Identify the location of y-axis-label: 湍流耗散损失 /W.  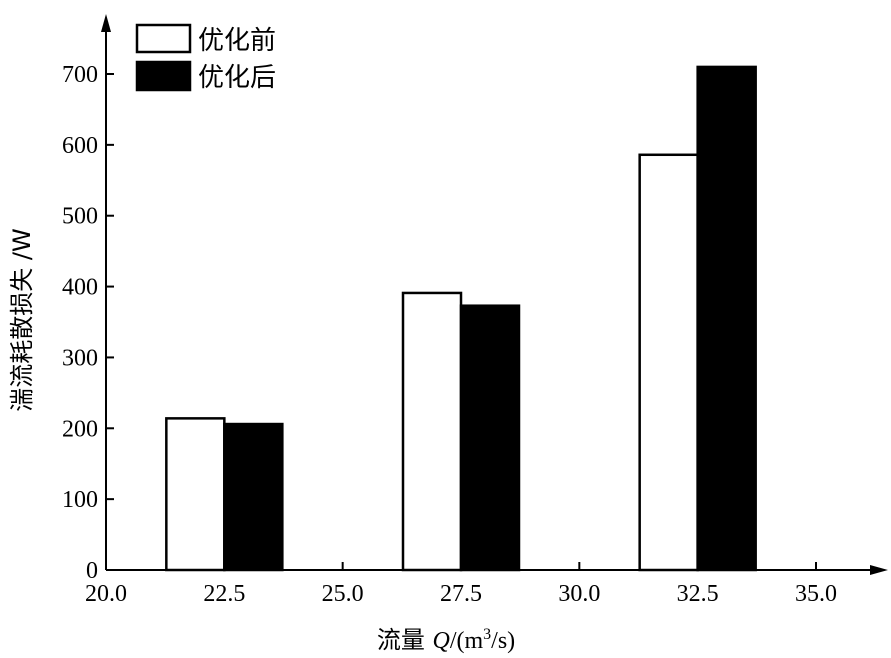
(22, 319).